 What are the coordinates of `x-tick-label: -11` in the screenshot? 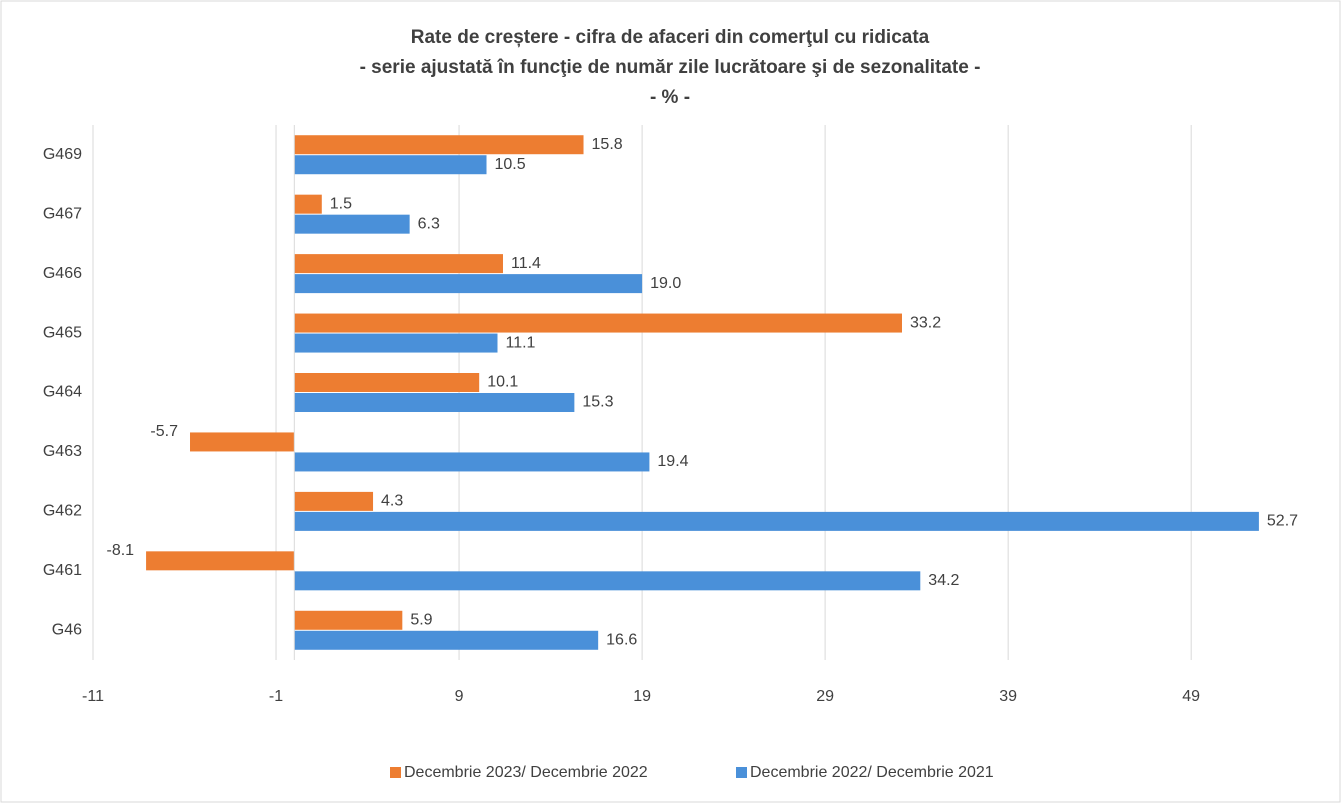 It's located at (93, 696).